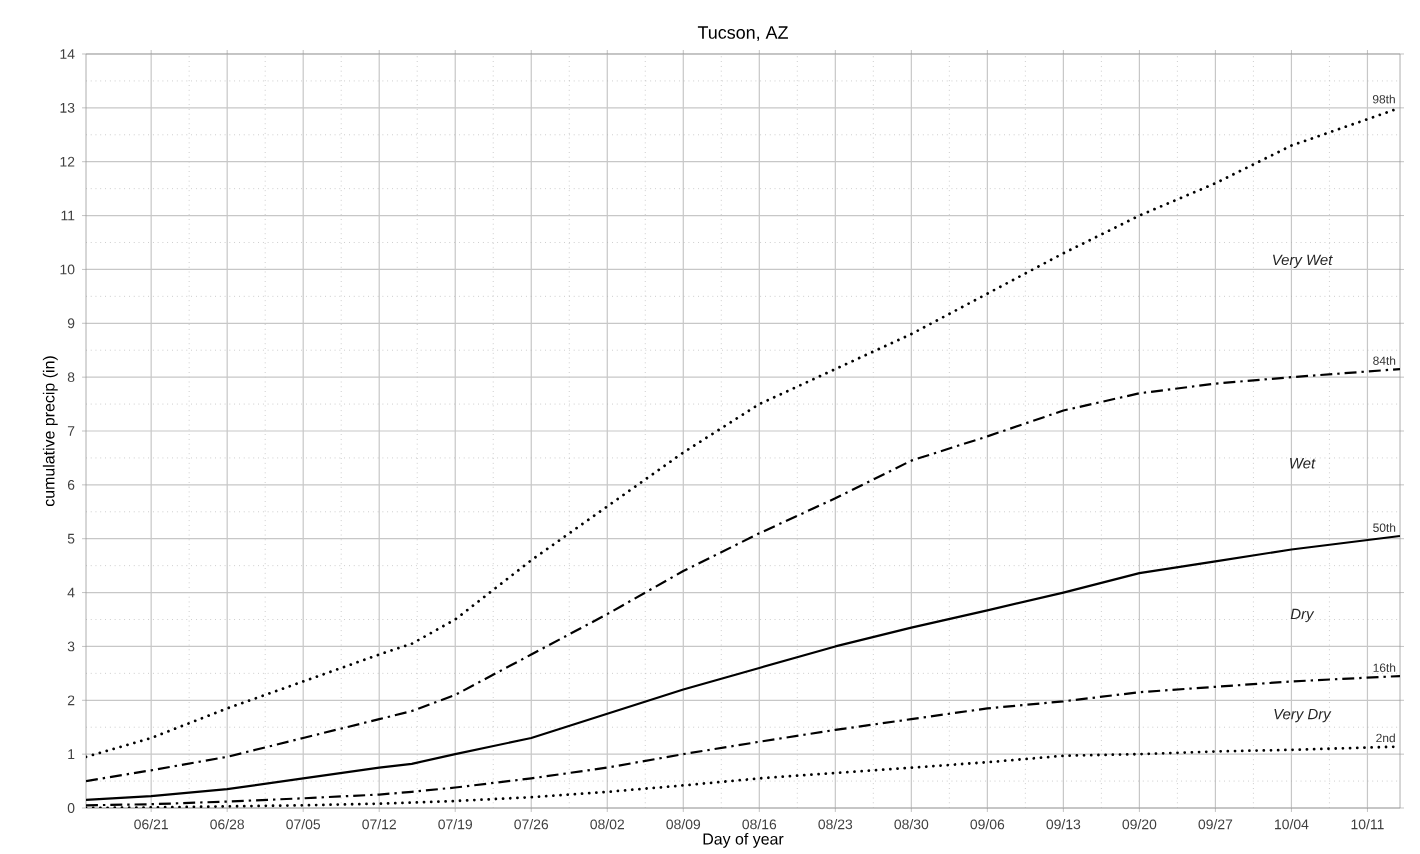 The height and width of the screenshot is (854, 1420). Describe the element at coordinates (742, 33) in the screenshot. I see `chart-title: Tucson, AZ` at that location.